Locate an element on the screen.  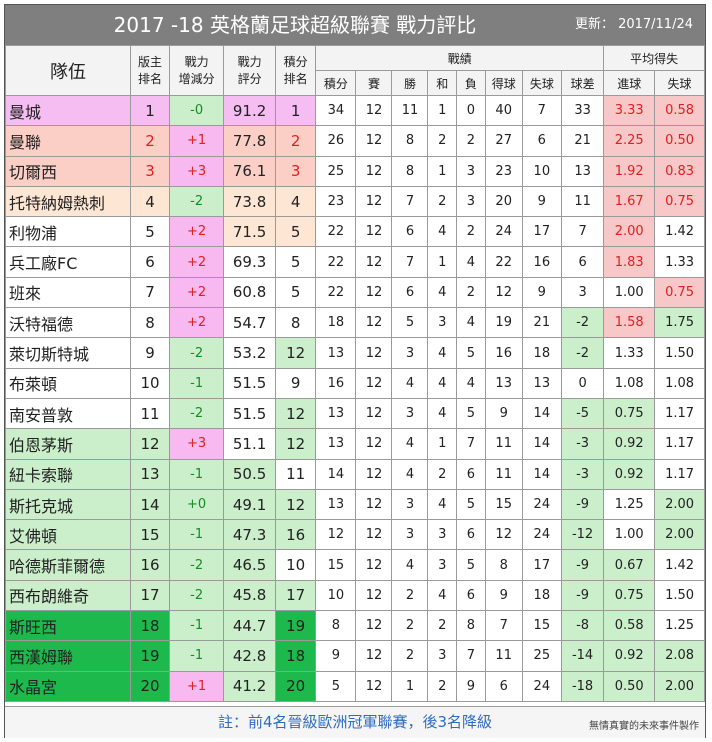
header-d: 和 is located at coordinates (442, 83).